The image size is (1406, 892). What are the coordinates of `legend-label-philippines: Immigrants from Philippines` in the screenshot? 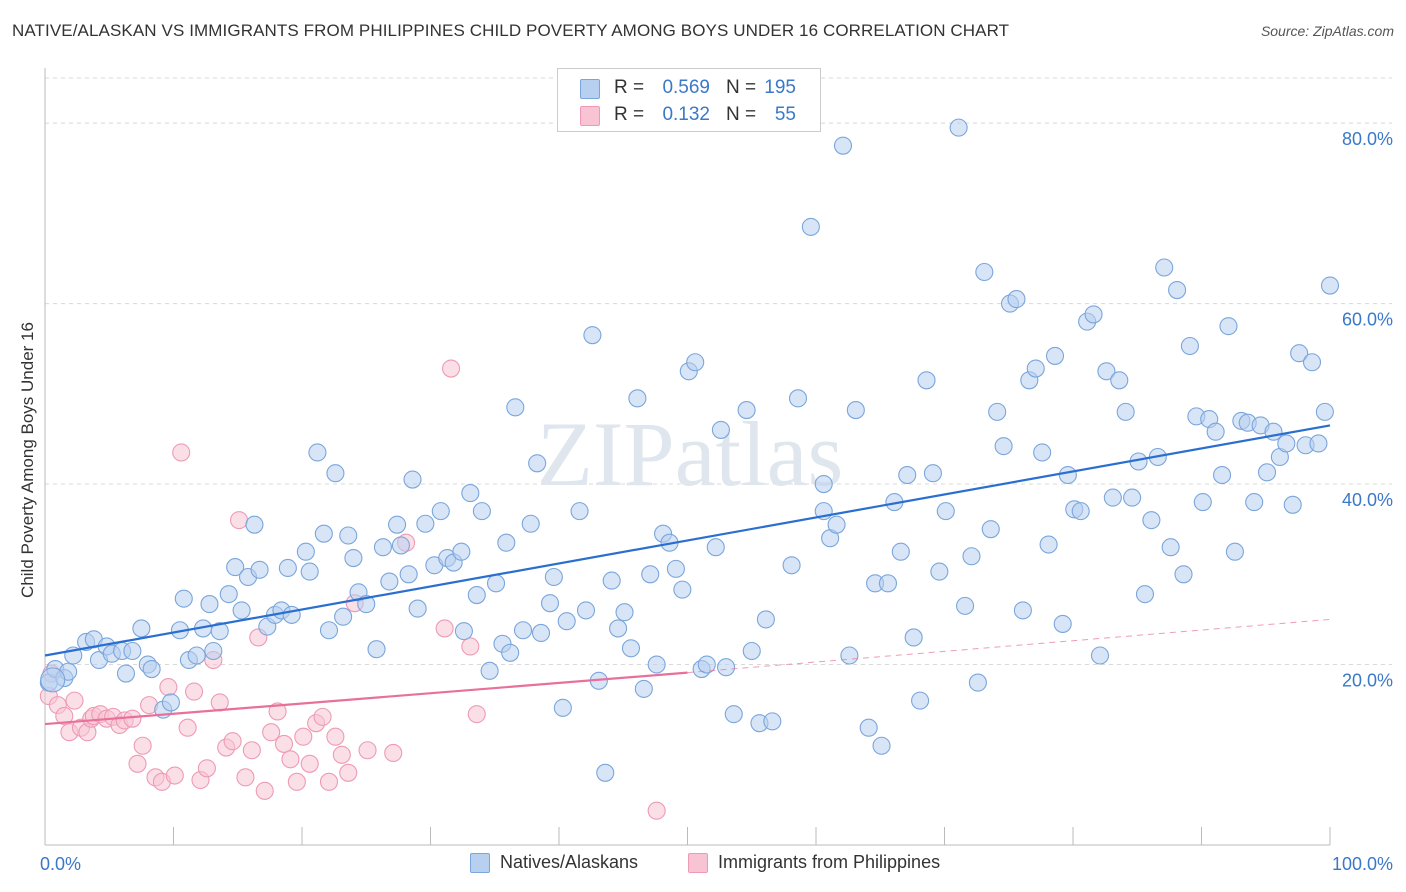 It's located at (829, 862).